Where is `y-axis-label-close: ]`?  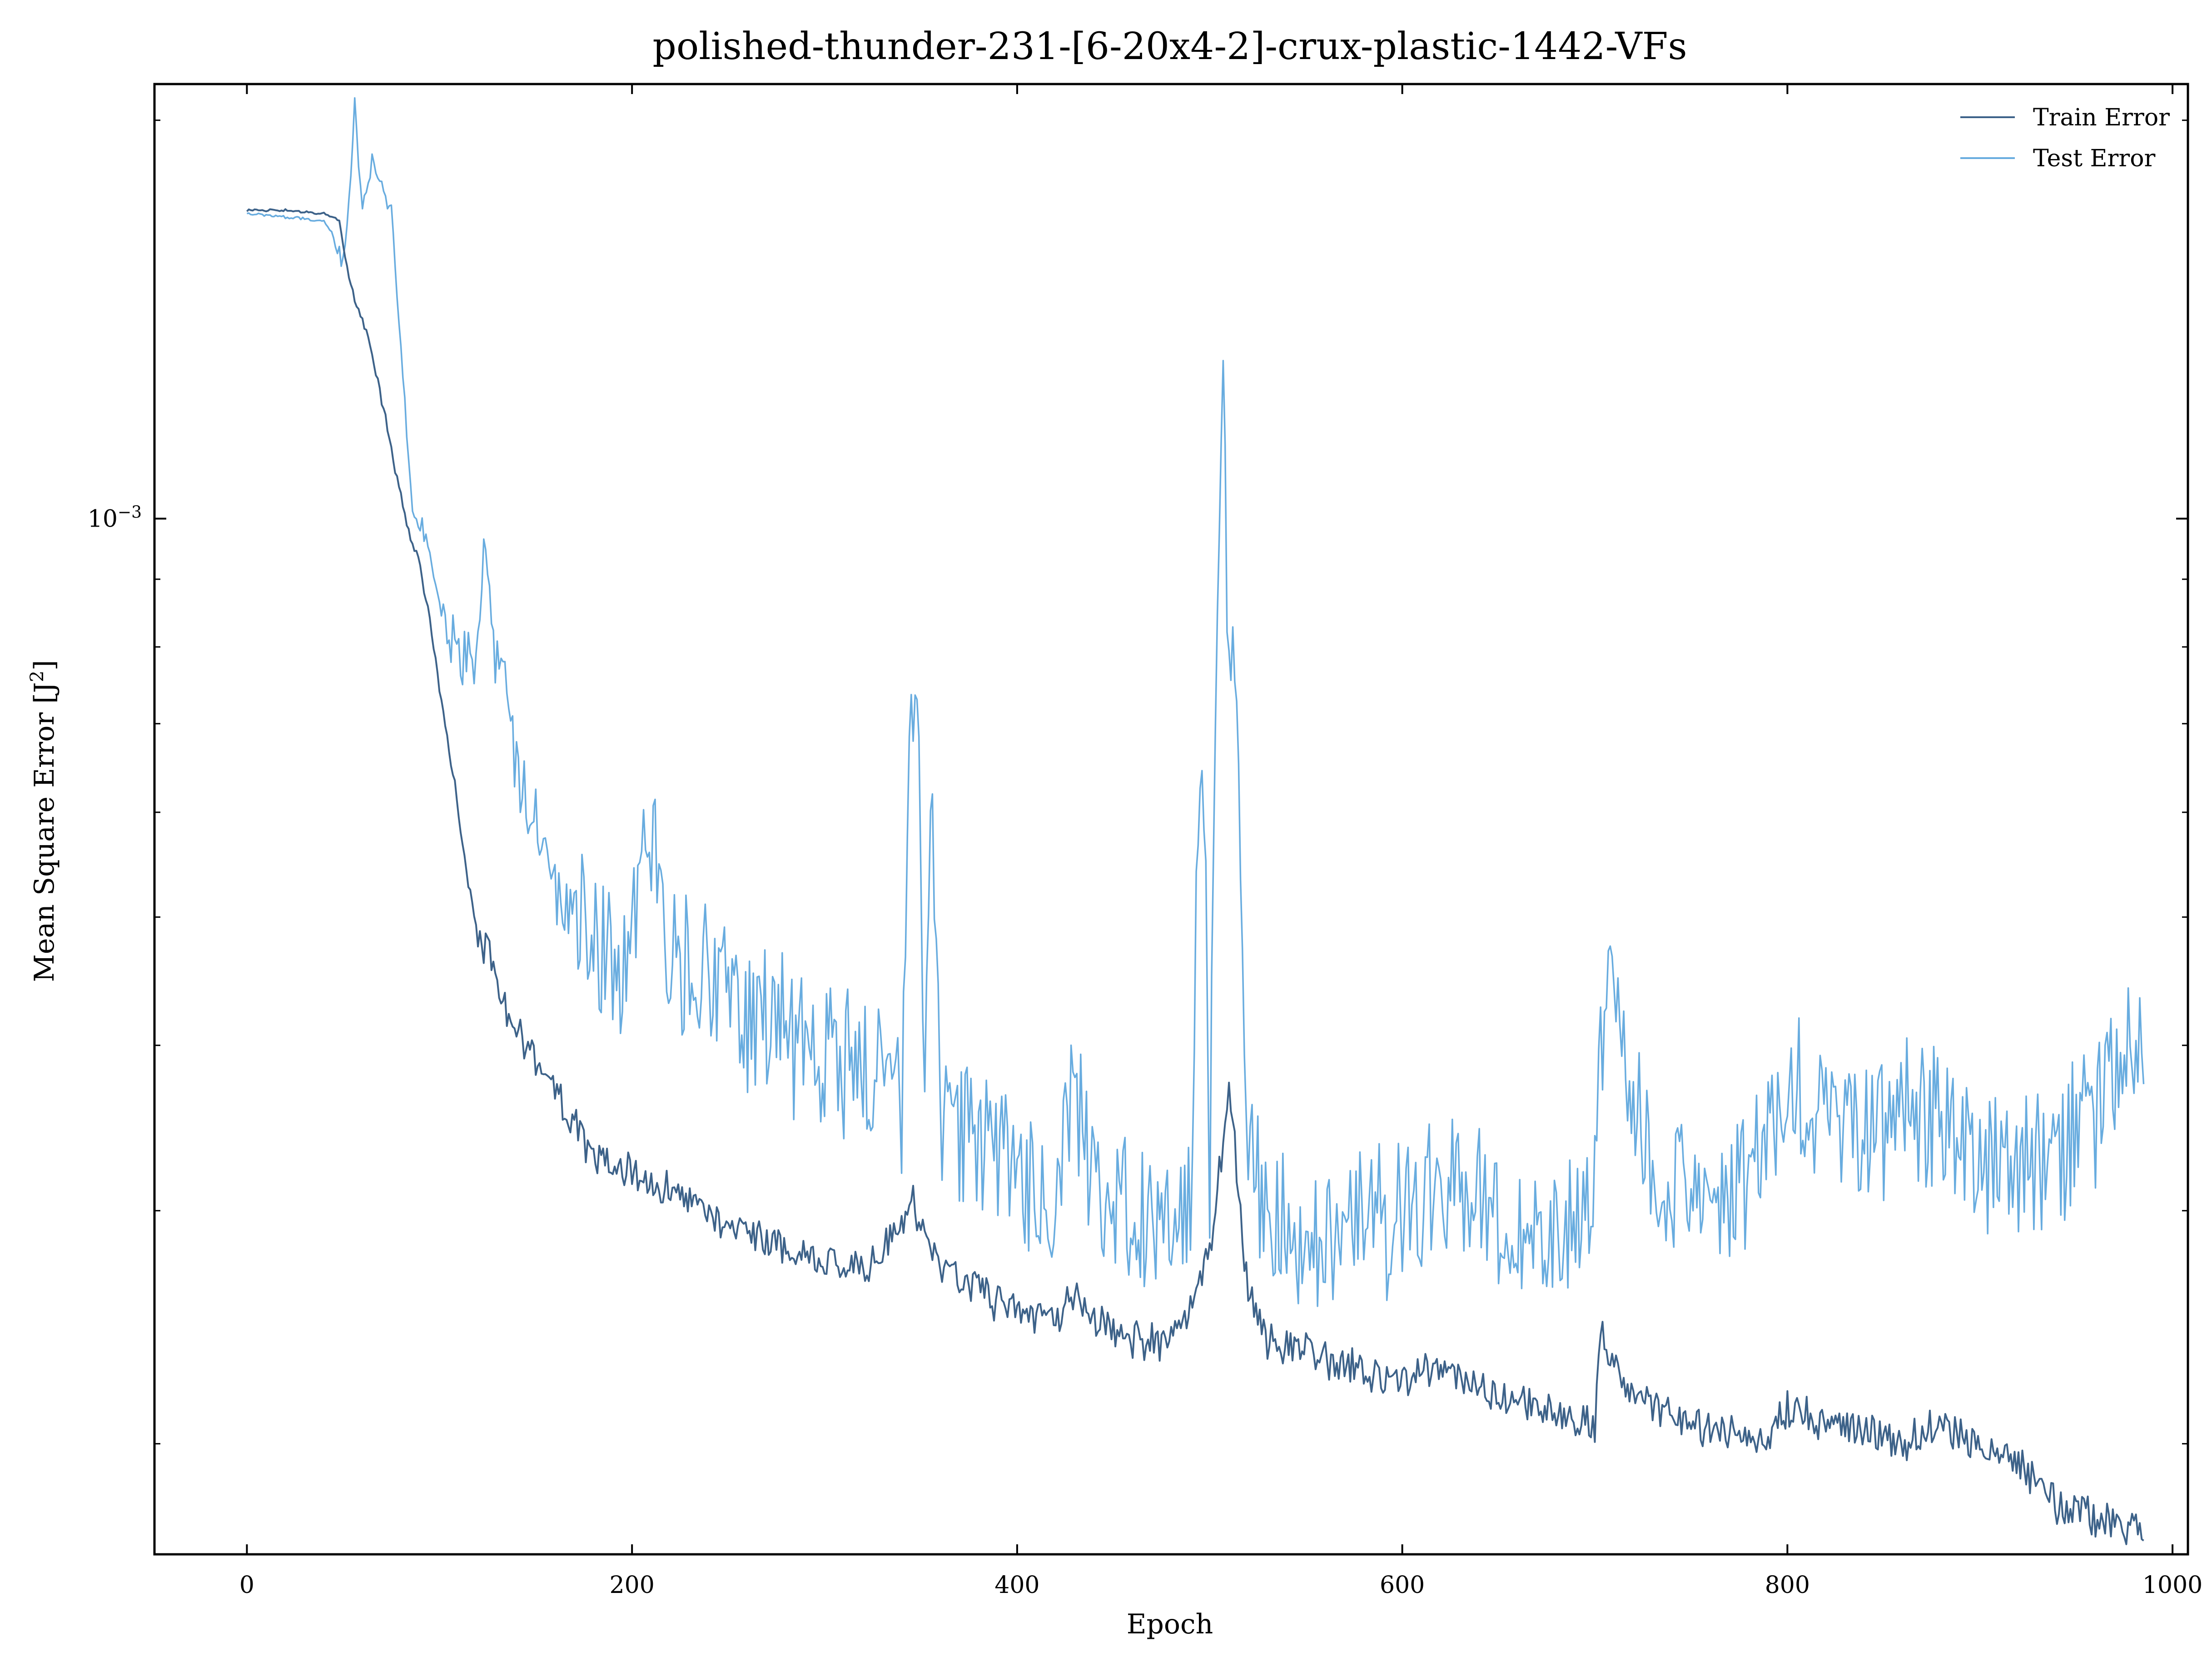
y-axis-label-close: ] is located at coordinates (44, 665).